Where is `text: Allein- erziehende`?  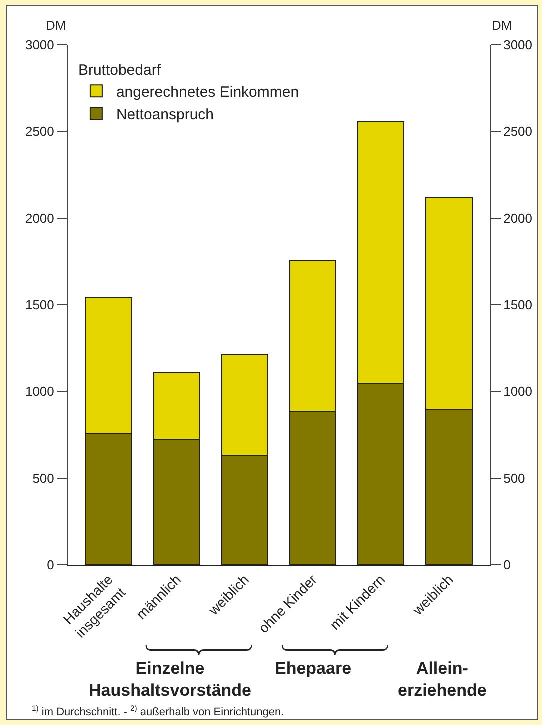 text: Allein- erziehende is located at coordinates (442, 679).